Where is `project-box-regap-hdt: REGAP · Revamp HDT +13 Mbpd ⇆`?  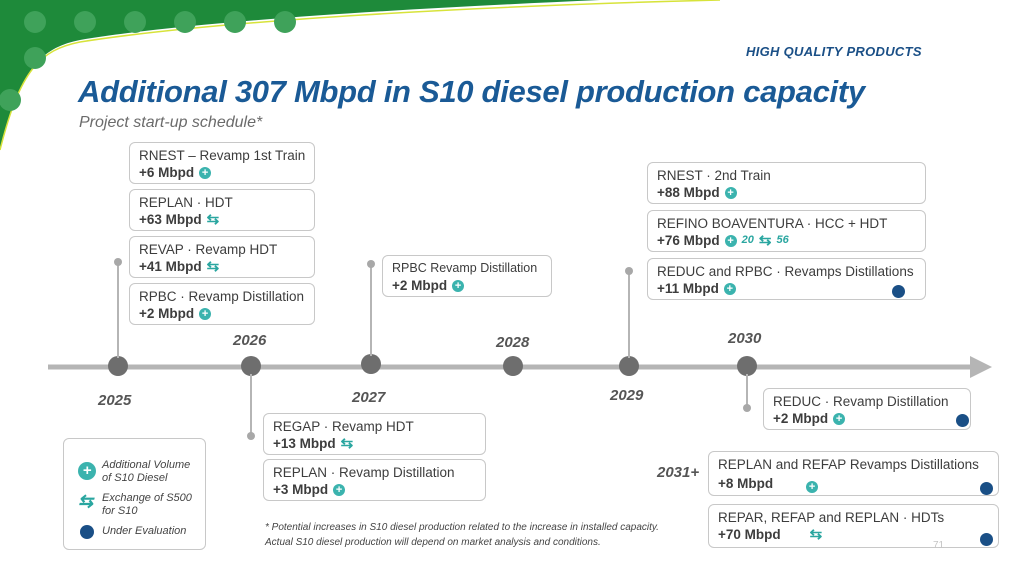 project-box-regap-hdt: REGAP · Revamp HDT +13 Mbpd ⇆ is located at coordinates (374, 434).